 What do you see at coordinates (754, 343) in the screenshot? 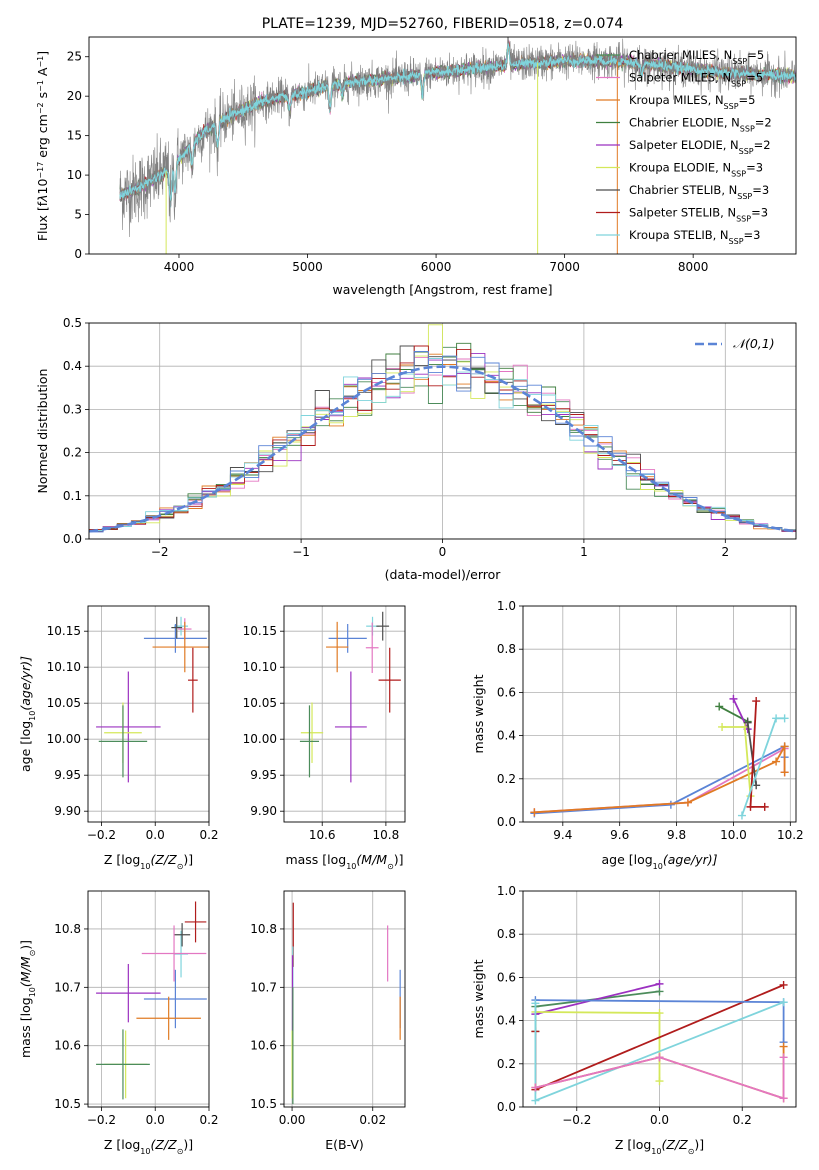
I see `legend-entry: 𝒩(0,1)` at bounding box center [754, 343].